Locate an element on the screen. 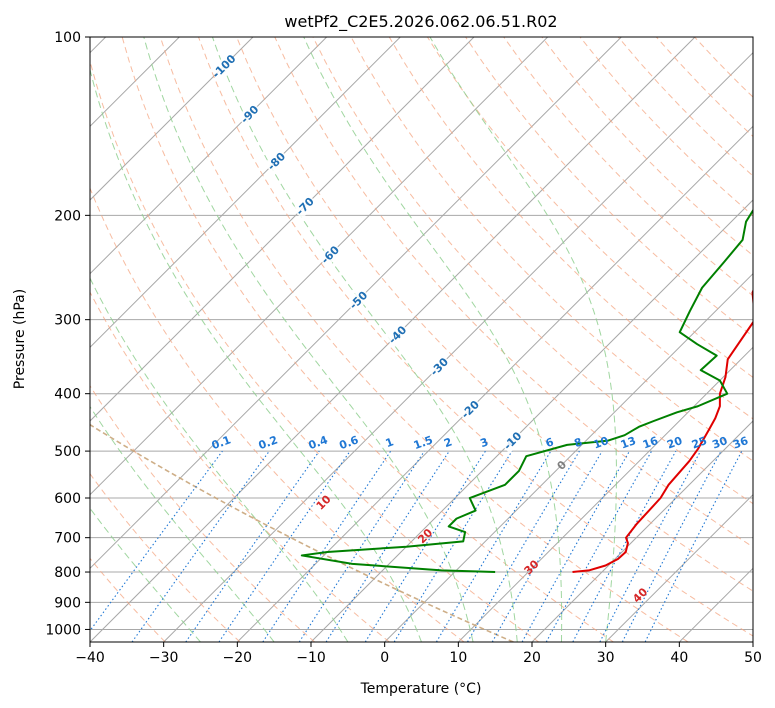 The width and height of the screenshot is (775, 708). mixing-ratio-label: 16 is located at coordinates (650, 443).